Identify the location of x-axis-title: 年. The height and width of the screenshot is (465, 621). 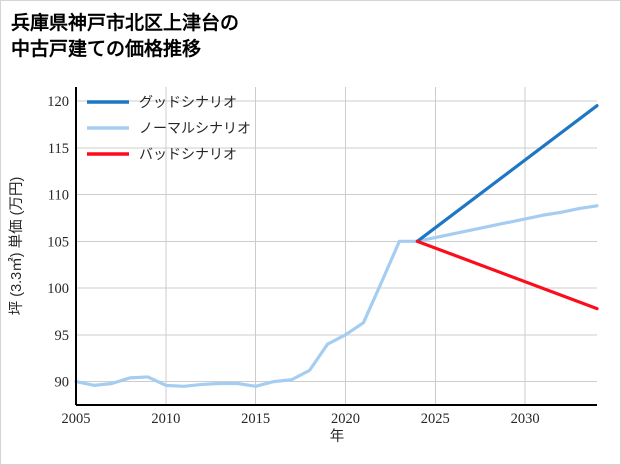
(337, 436).